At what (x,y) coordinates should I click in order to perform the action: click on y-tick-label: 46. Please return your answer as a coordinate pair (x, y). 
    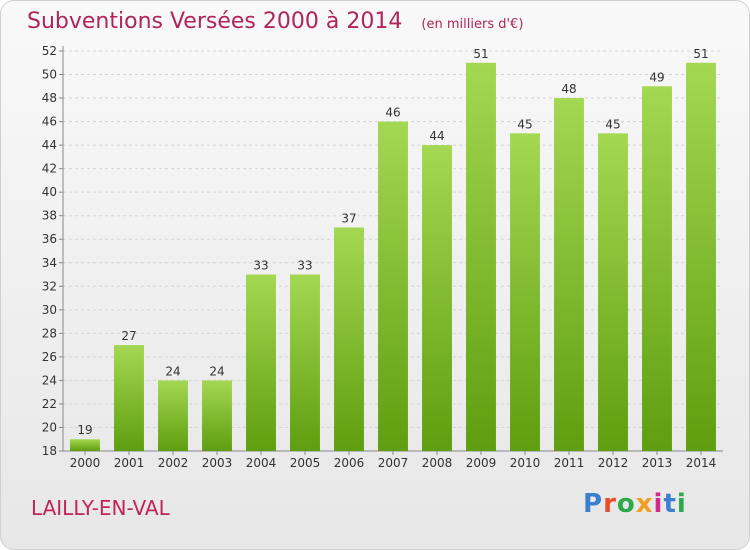
    Looking at the image, I should click on (49, 122).